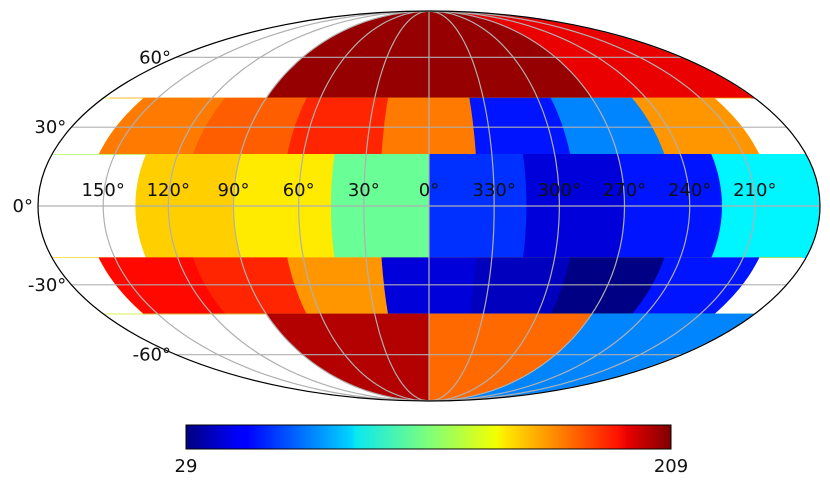 The width and height of the screenshot is (830, 488). I want to click on longitude-tick-label: 270°, so click(624, 190).